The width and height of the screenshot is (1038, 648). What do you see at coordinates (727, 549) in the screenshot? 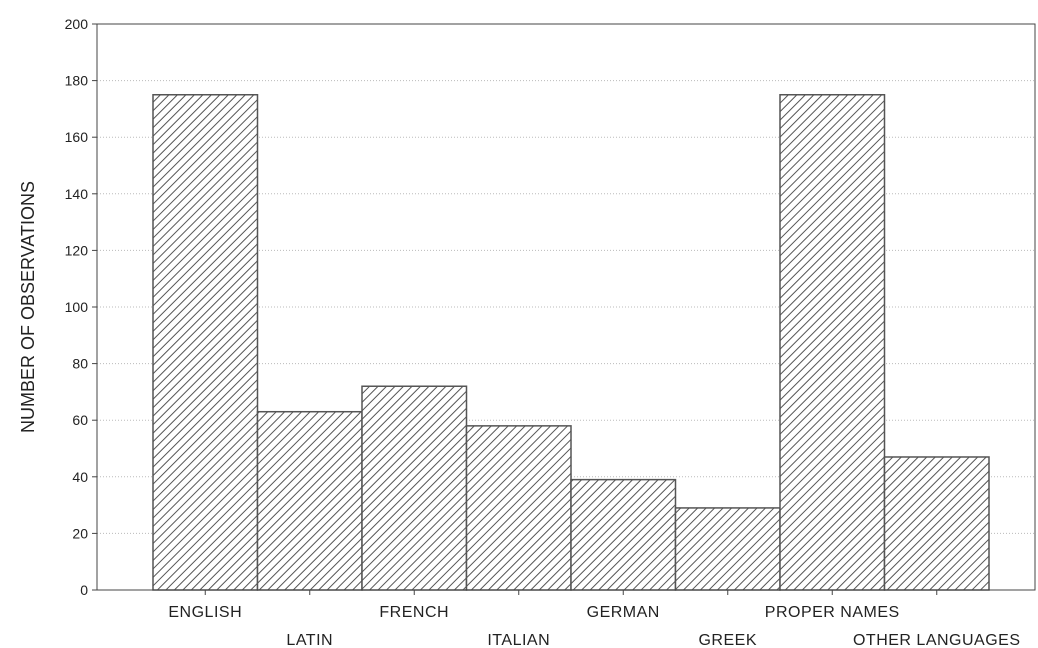
I see `bar-greek` at bounding box center [727, 549].